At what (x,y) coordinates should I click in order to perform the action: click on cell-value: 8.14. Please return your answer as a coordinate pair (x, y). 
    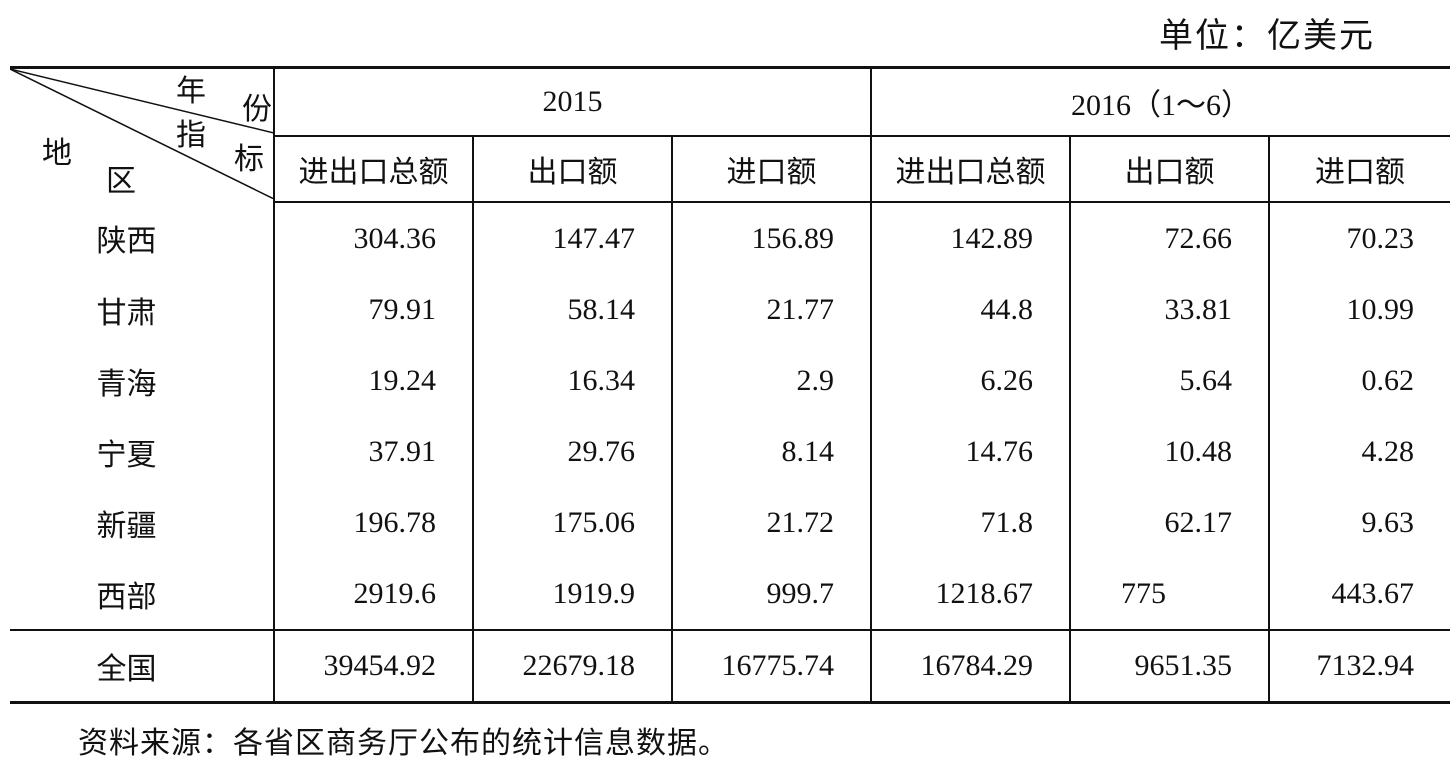
    Looking at the image, I should click on (771, 451).